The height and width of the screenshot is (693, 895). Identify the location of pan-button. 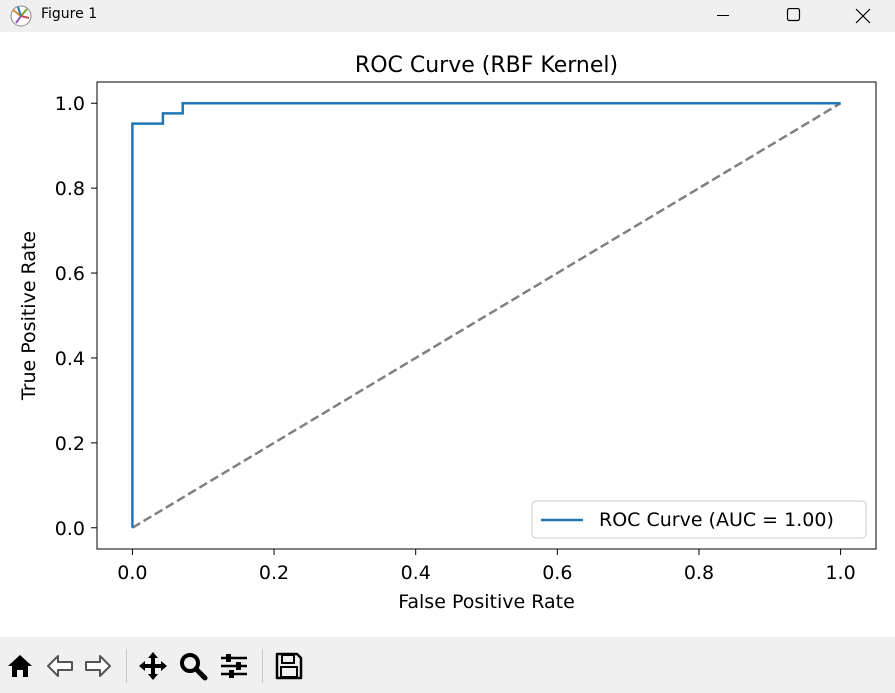
(153, 666).